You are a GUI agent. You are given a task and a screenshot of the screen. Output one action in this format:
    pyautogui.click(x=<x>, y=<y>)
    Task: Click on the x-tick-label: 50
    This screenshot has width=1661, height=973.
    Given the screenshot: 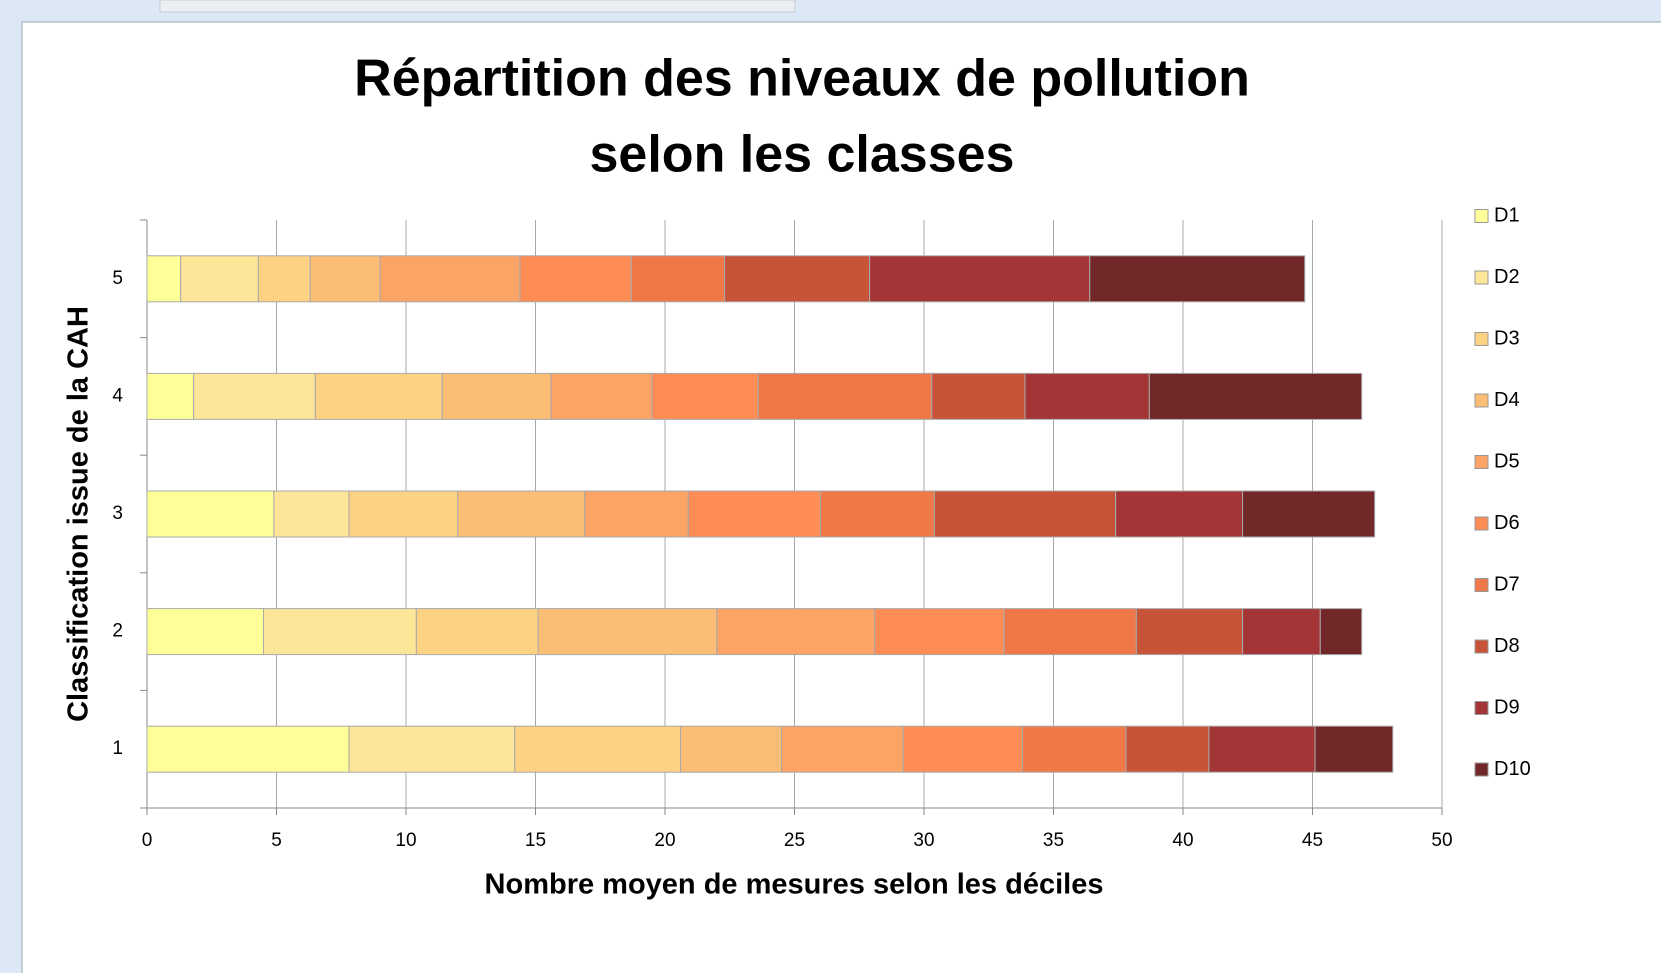 What is the action you would take?
    pyautogui.click(x=1441, y=840)
    